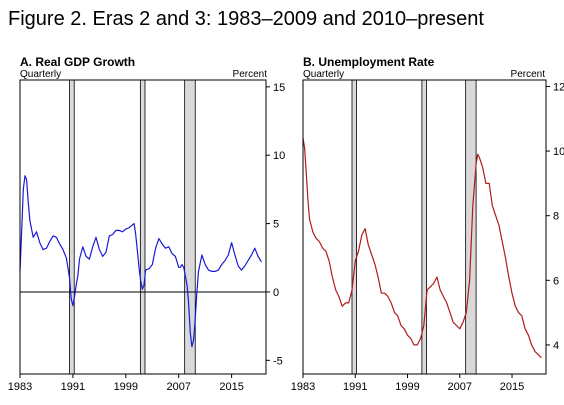 The width and height of the screenshot is (564, 405). What do you see at coordinates (279, 156) in the screenshot?
I see `panel-a-y-tick-label: 10` at bounding box center [279, 156].